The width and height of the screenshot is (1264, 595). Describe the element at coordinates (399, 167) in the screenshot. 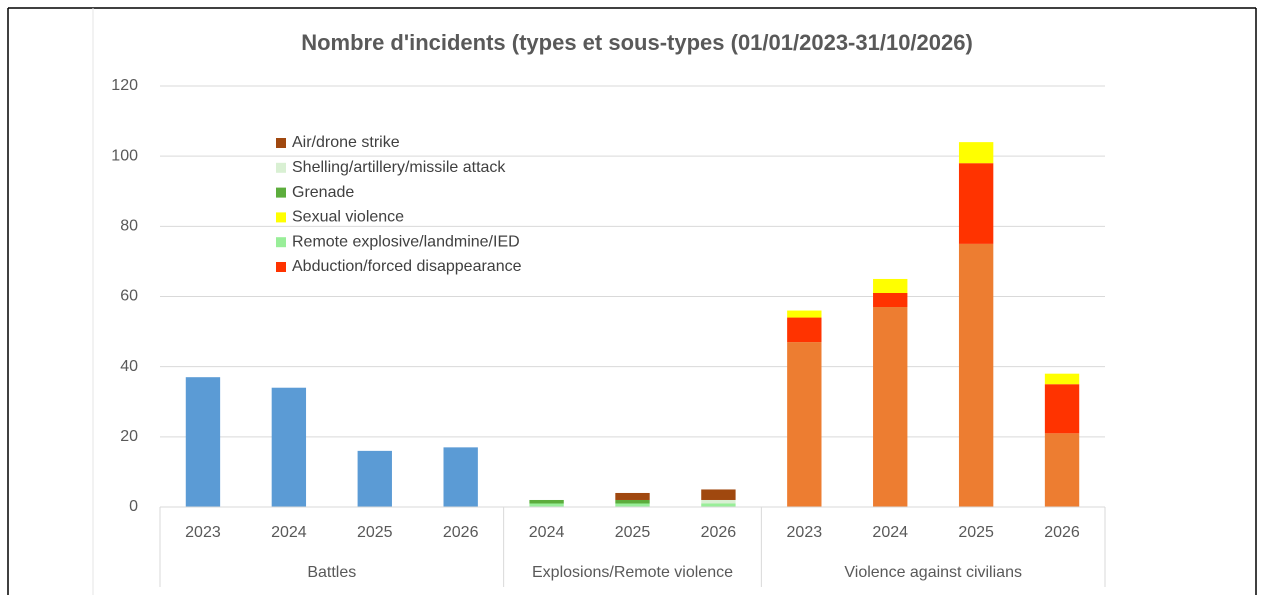

I see `legend-text: Shelling/artillery/missile attack` at that location.